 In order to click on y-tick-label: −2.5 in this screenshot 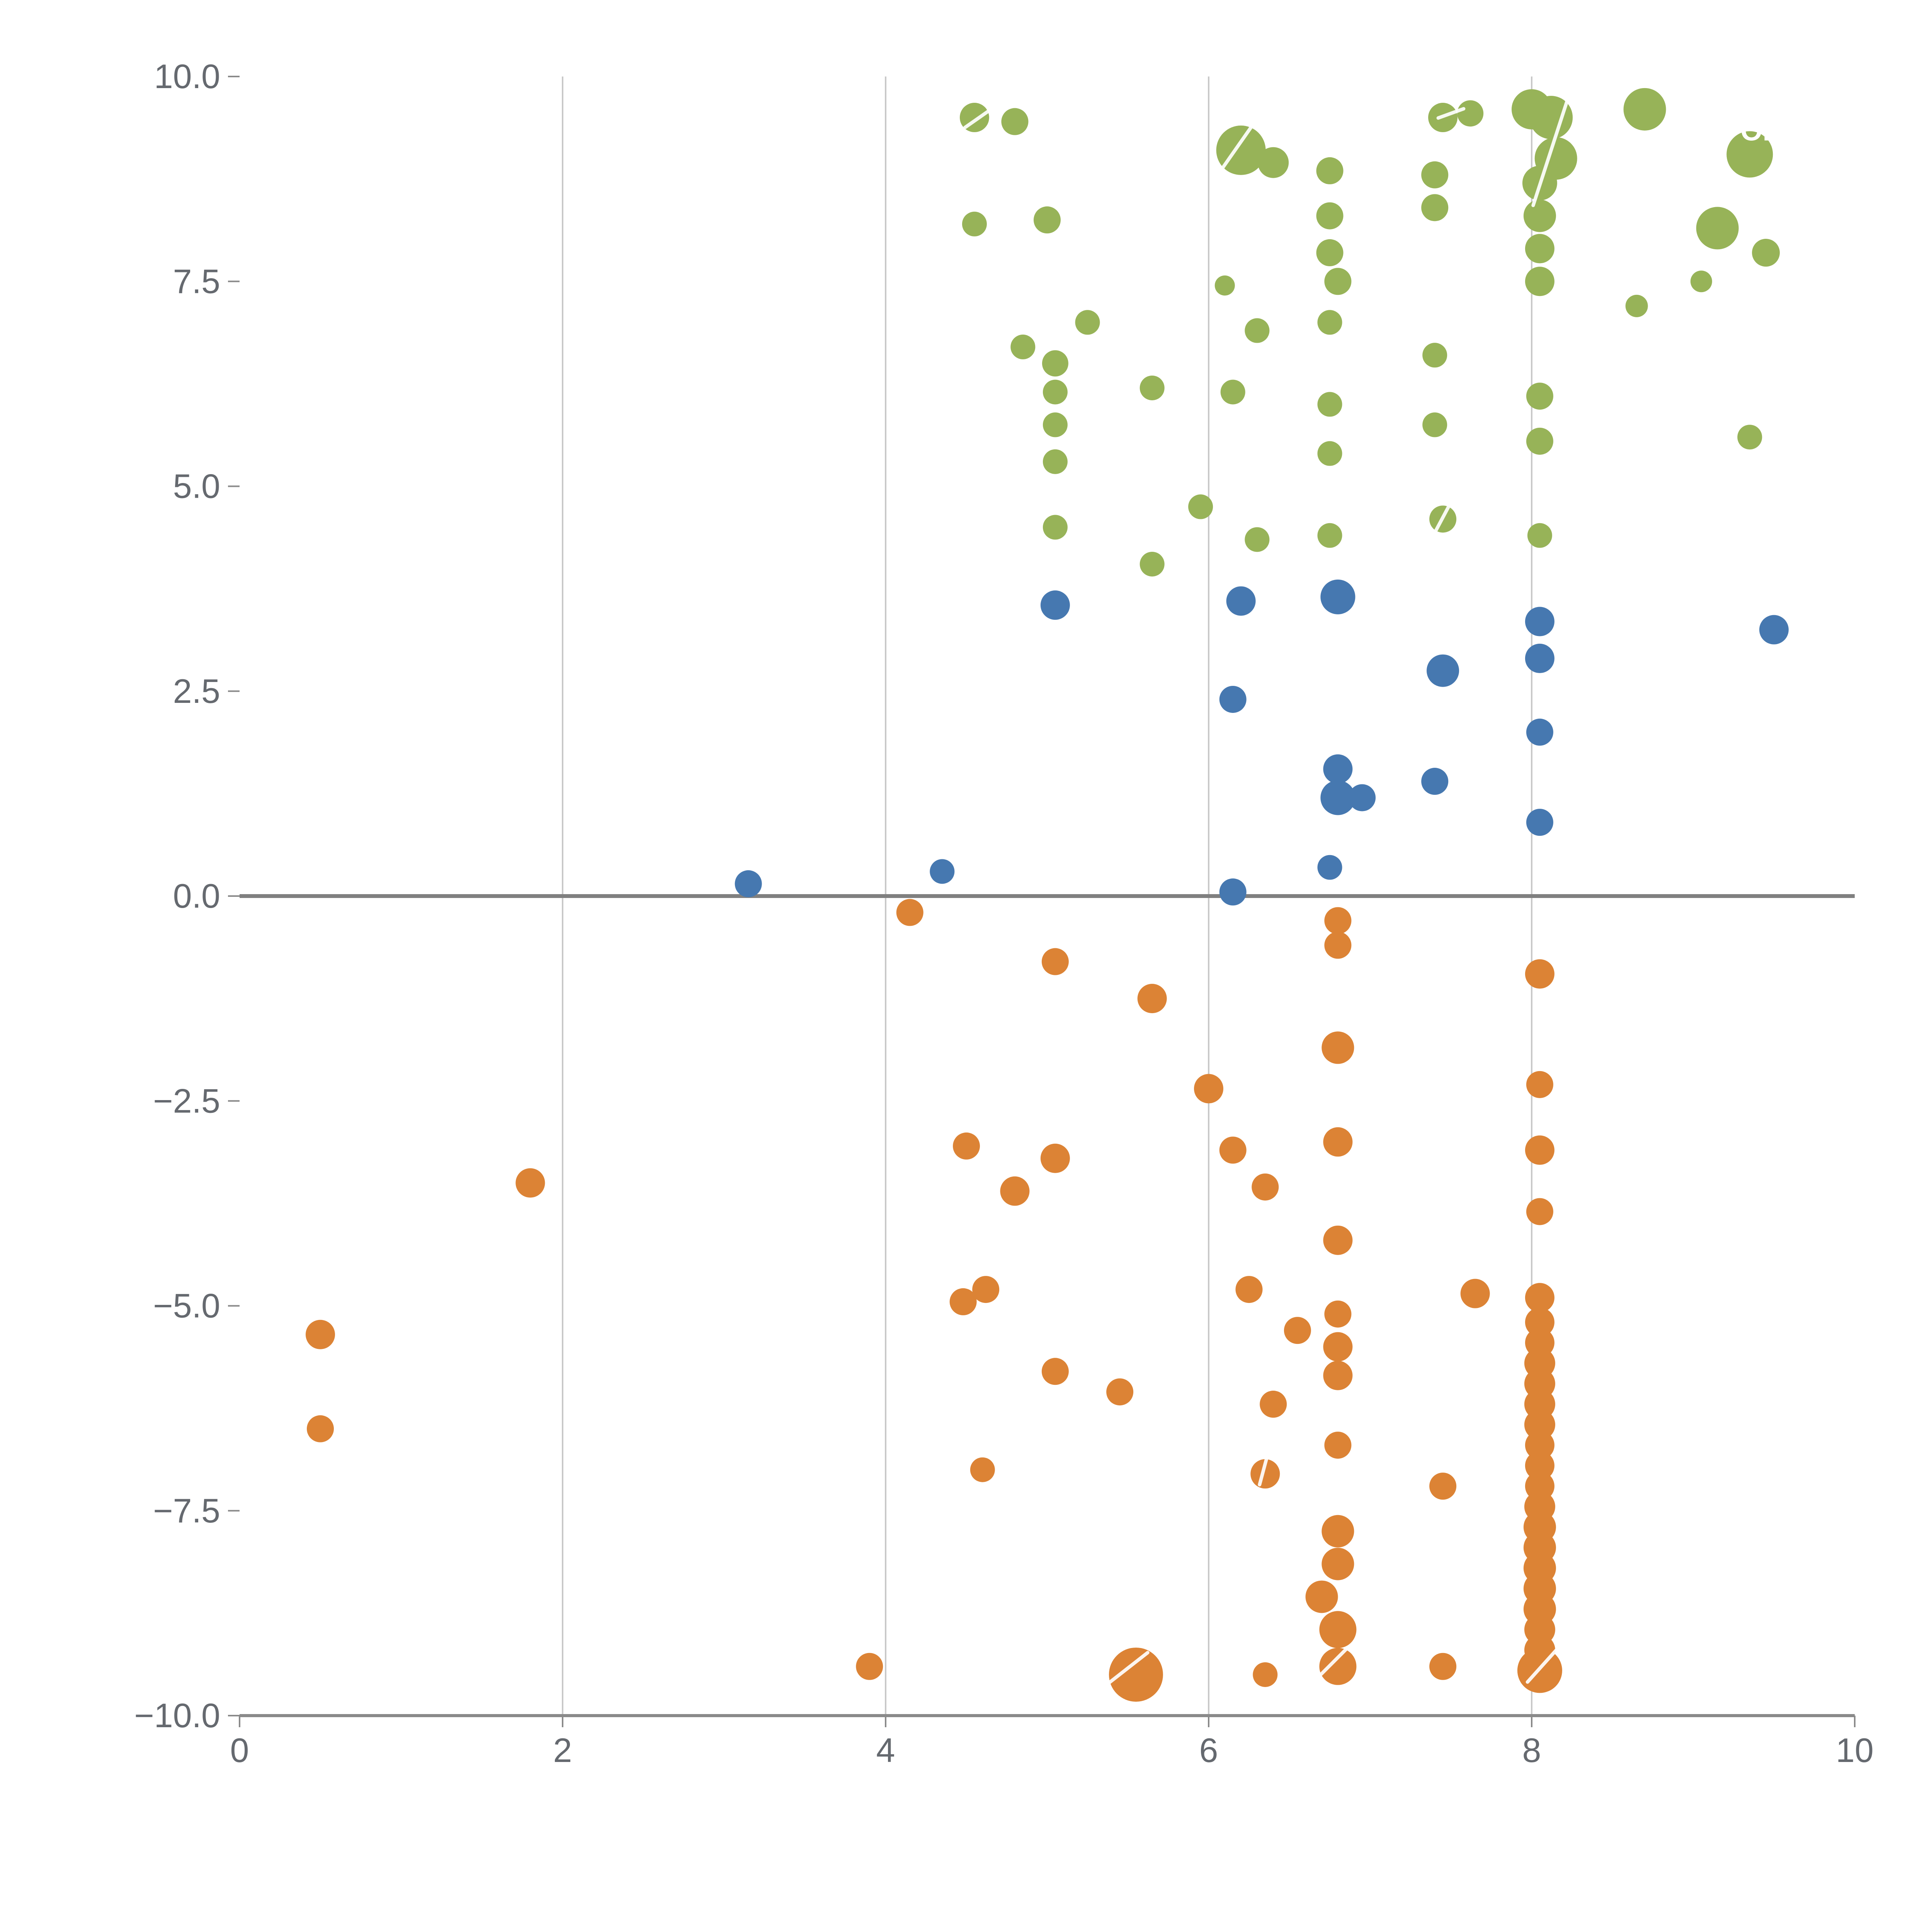, I will do `click(186, 1101)`.